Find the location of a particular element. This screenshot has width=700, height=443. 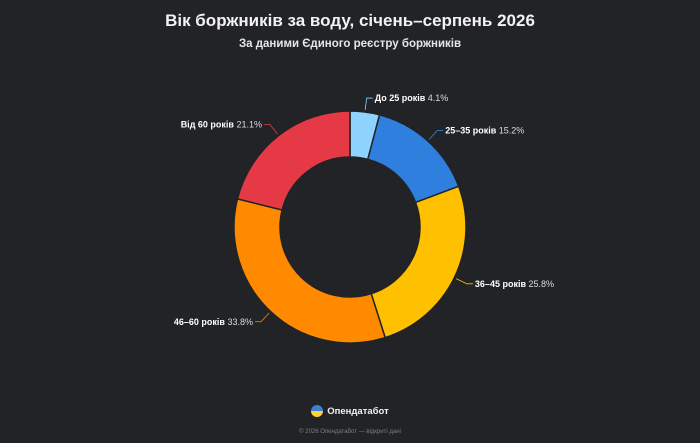

label-category: 46–60 років is located at coordinates (200, 322).